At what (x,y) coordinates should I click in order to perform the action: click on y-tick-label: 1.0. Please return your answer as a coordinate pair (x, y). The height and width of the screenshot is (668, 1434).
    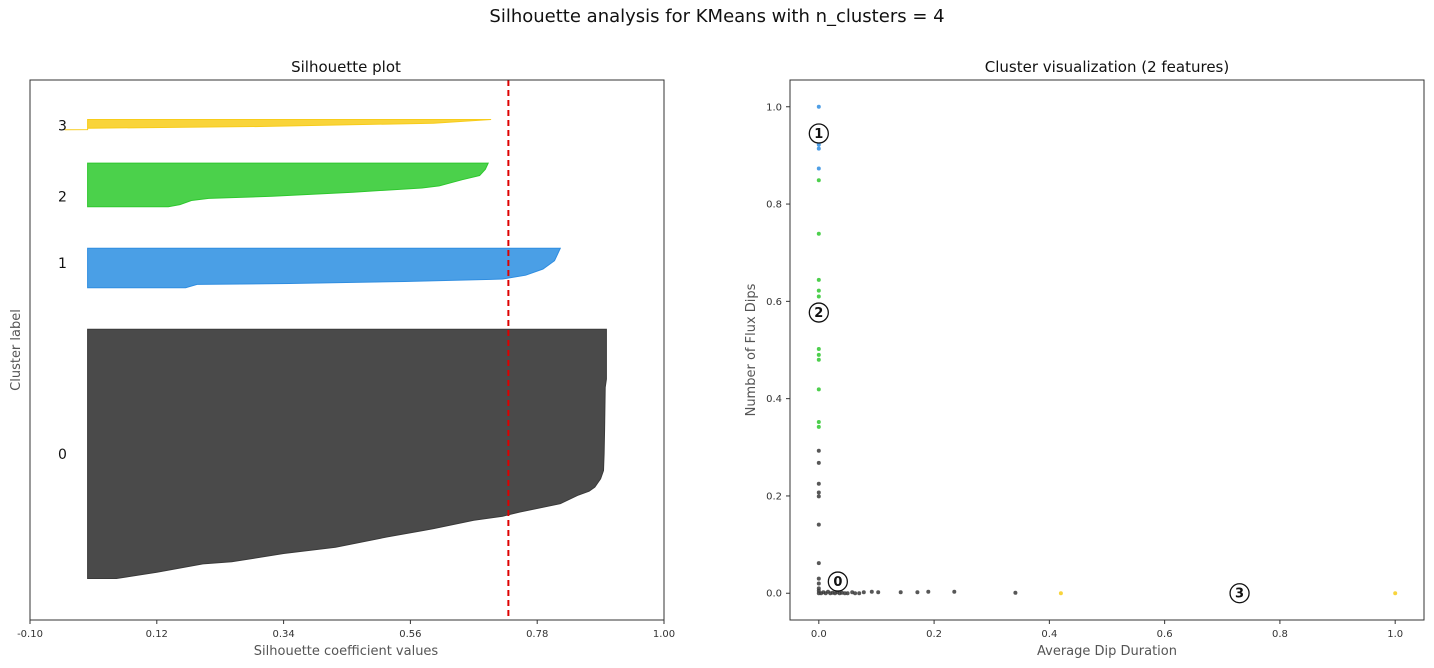
    Looking at the image, I should click on (774, 107).